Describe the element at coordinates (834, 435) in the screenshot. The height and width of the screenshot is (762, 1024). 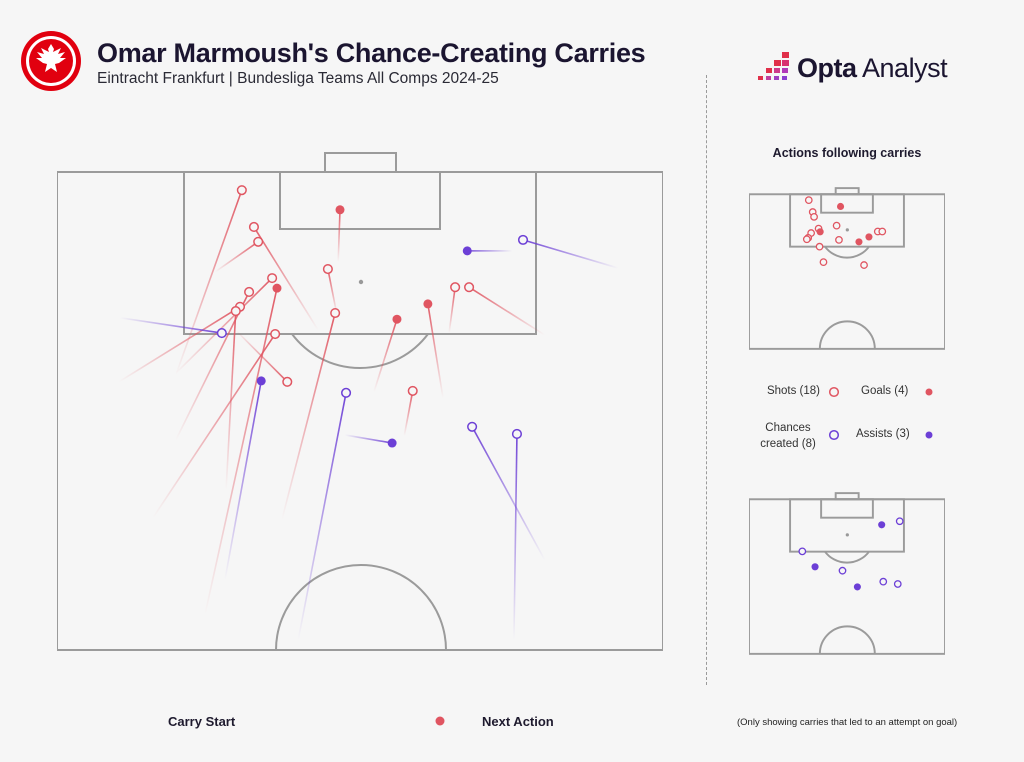
I see `legend-chances-marker` at that location.